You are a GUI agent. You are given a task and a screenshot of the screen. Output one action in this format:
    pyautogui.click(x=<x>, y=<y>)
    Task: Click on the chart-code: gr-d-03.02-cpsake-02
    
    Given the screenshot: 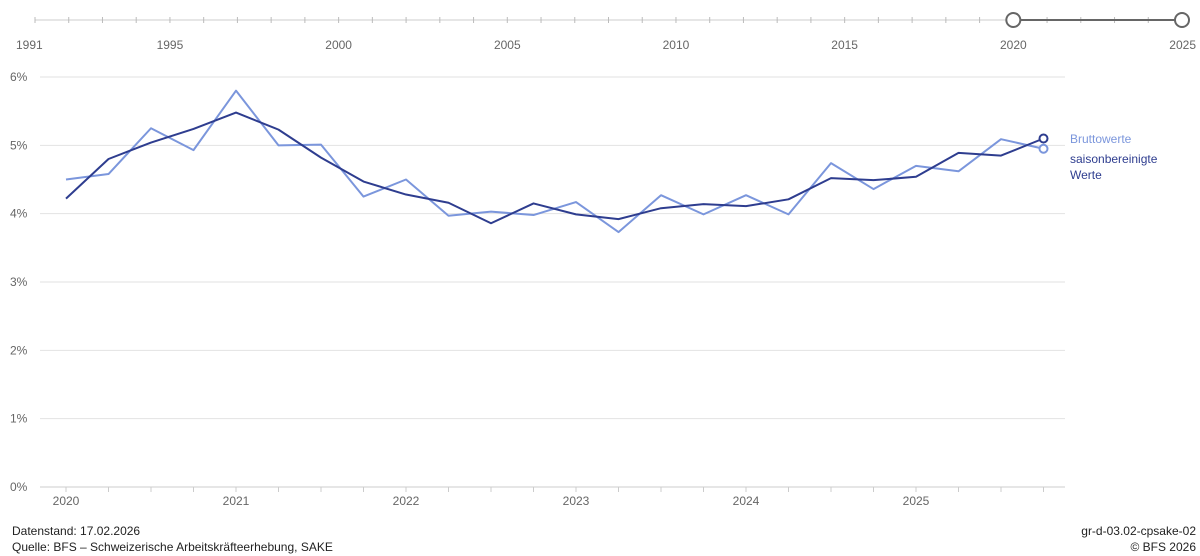 What is the action you would take?
    pyautogui.click(x=1138, y=531)
    